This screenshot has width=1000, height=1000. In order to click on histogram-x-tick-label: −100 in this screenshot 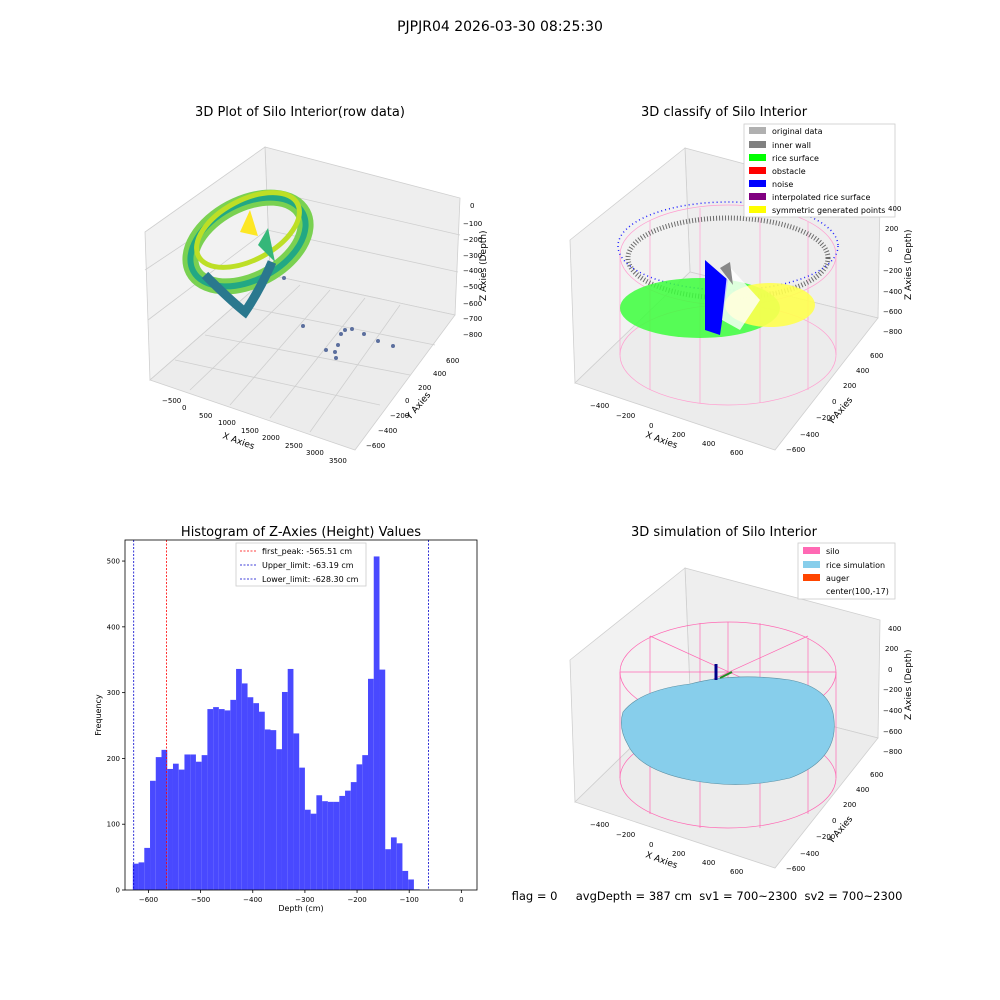, I will do `click(409, 900)`.